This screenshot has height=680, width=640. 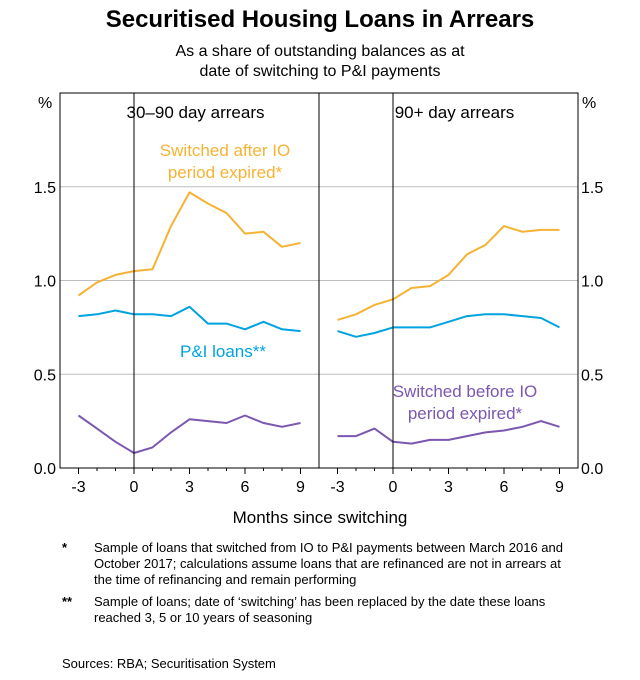 What do you see at coordinates (223, 351) in the screenshot?
I see `series-annotation: P&I loans**` at bounding box center [223, 351].